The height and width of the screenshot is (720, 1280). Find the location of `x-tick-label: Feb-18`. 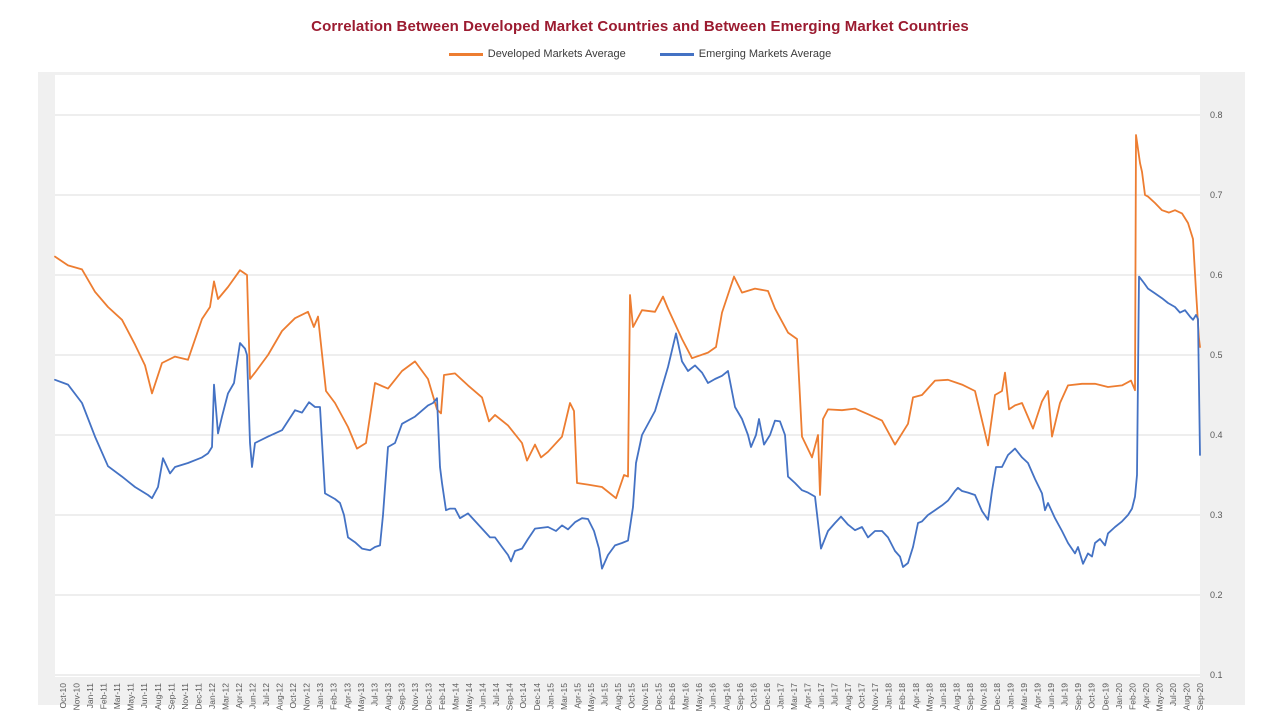

x-tick-label: Feb-18 is located at coordinates (902, 696).